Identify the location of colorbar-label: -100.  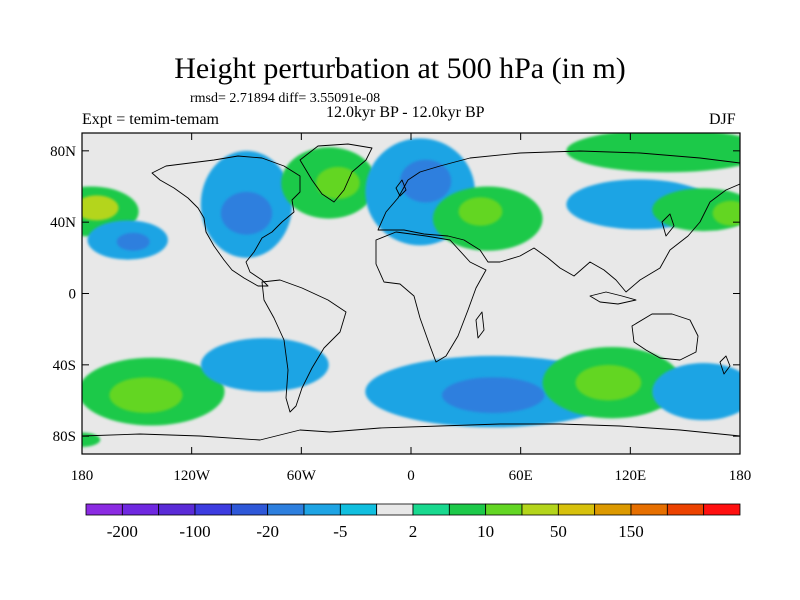
(194, 531).